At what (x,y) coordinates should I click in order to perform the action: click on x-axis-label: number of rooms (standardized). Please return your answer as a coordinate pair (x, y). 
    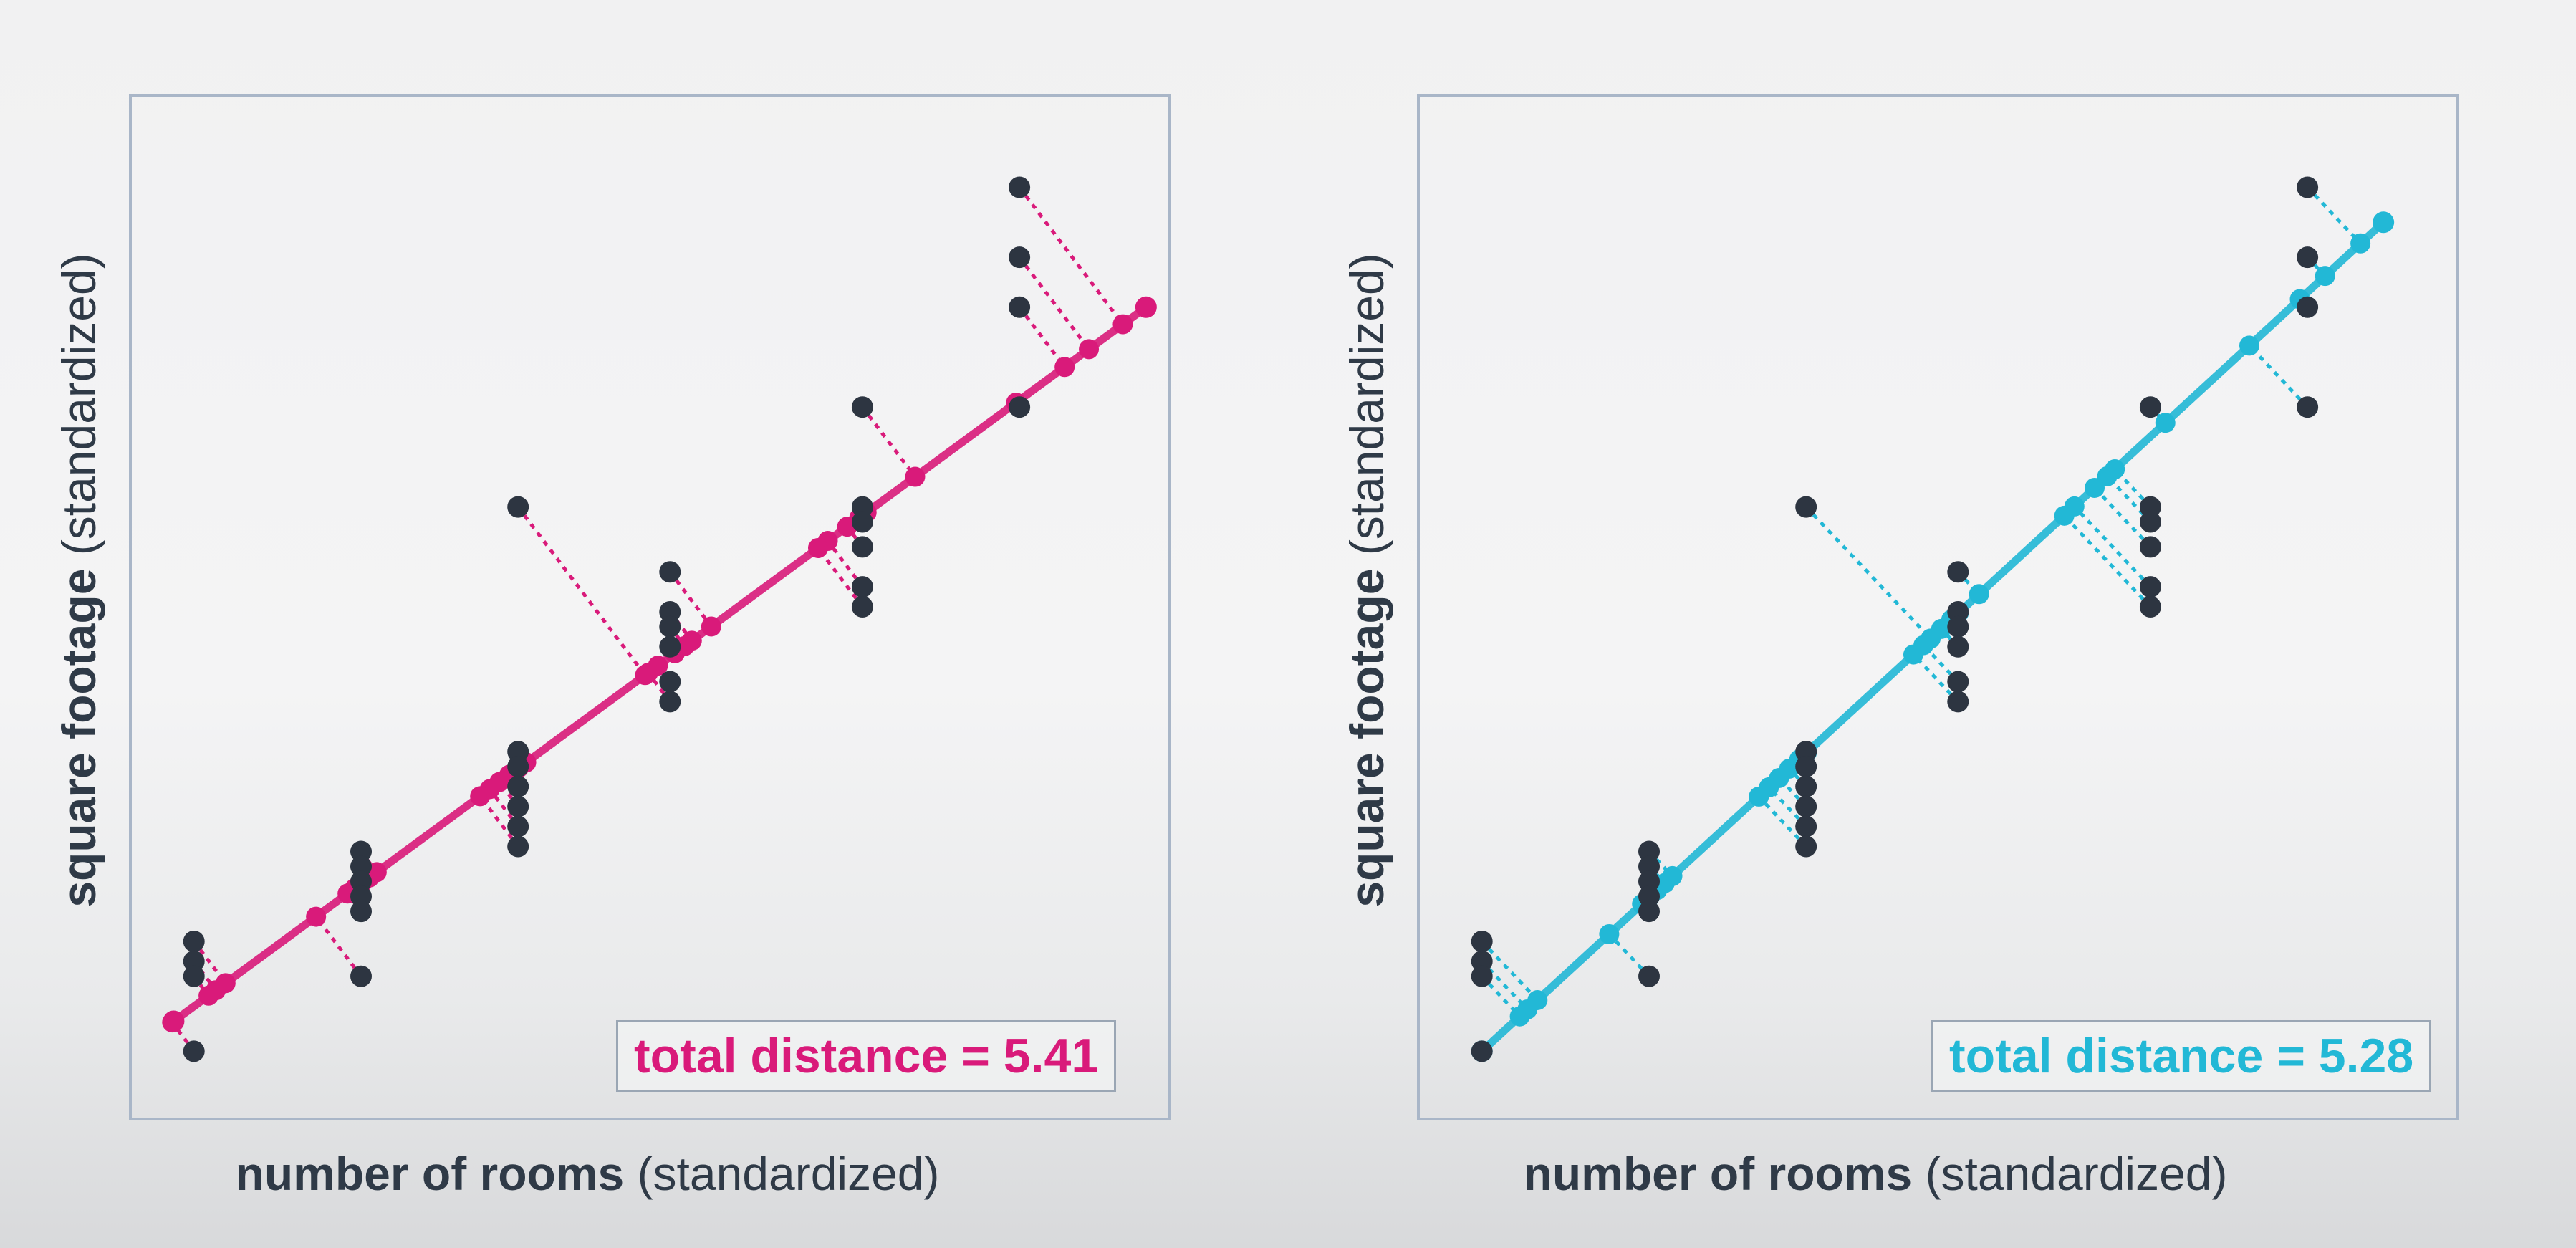
    Looking at the image, I should click on (1875, 1173).